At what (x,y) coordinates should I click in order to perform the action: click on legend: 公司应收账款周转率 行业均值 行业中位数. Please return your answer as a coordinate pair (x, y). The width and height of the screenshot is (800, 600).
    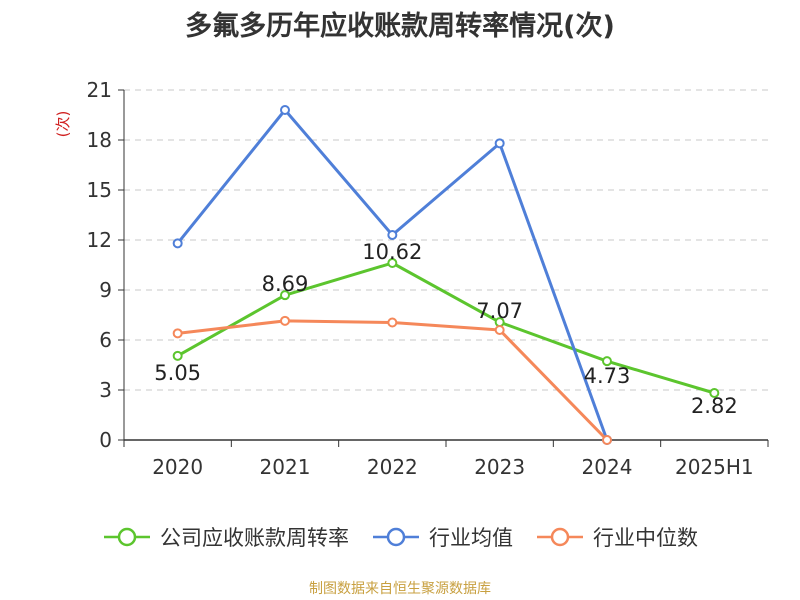
    Looking at the image, I should click on (400, 537).